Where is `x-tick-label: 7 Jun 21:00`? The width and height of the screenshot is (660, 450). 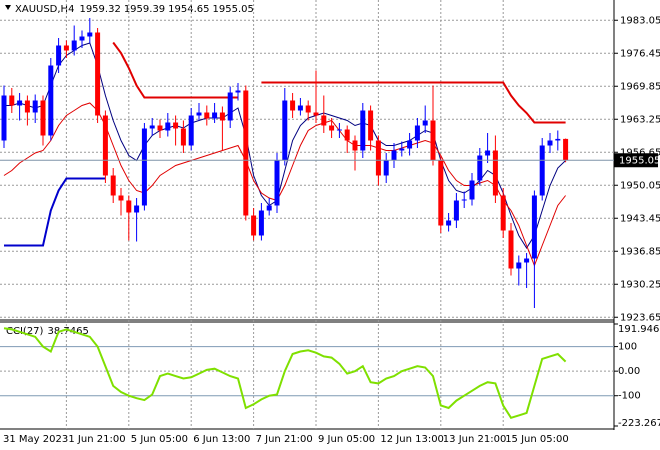 x-tick-label: 7 Jun 21:00 is located at coordinates (284, 439).